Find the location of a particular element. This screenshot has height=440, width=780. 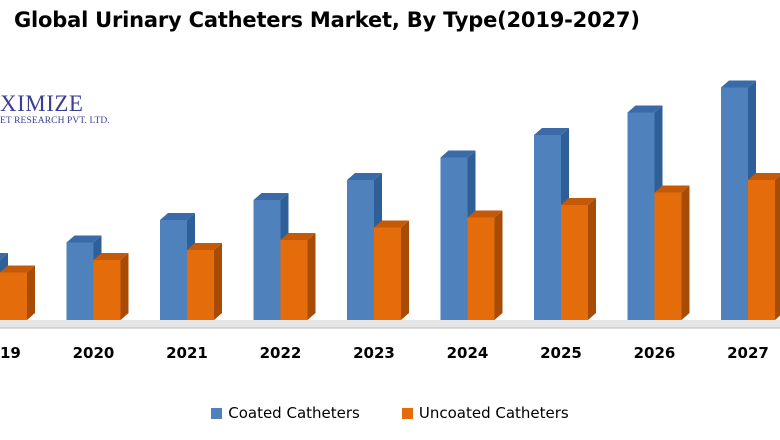

bar-uncoated-2024 is located at coordinates (485, 265).